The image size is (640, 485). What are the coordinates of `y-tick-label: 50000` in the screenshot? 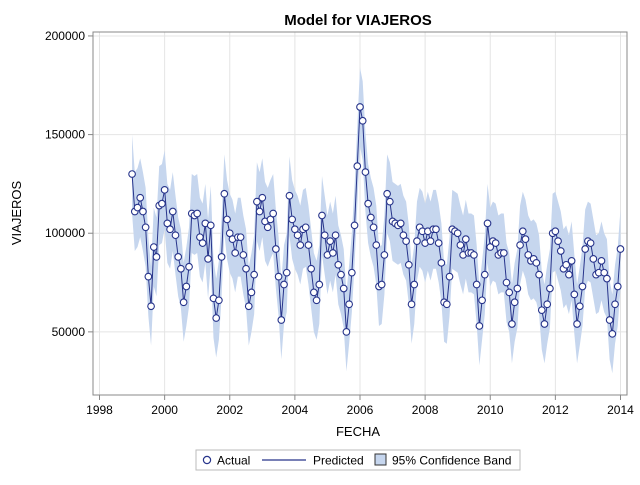 It's located at (69, 332).